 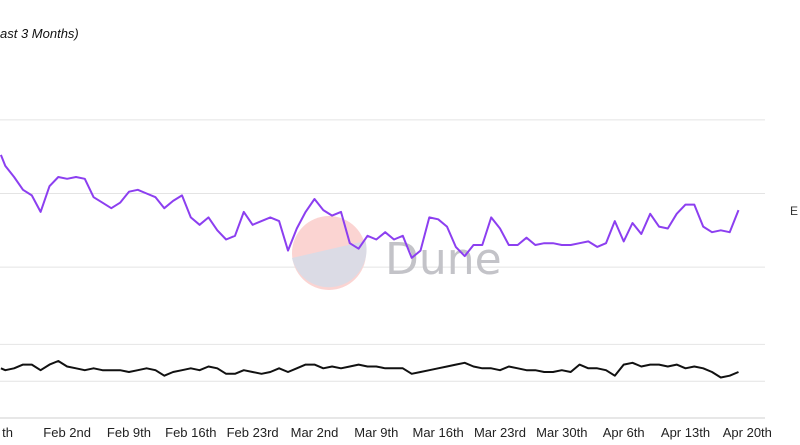 What do you see at coordinates (315, 432) in the screenshot?
I see `x-tick-label: Mar 2nd` at bounding box center [315, 432].